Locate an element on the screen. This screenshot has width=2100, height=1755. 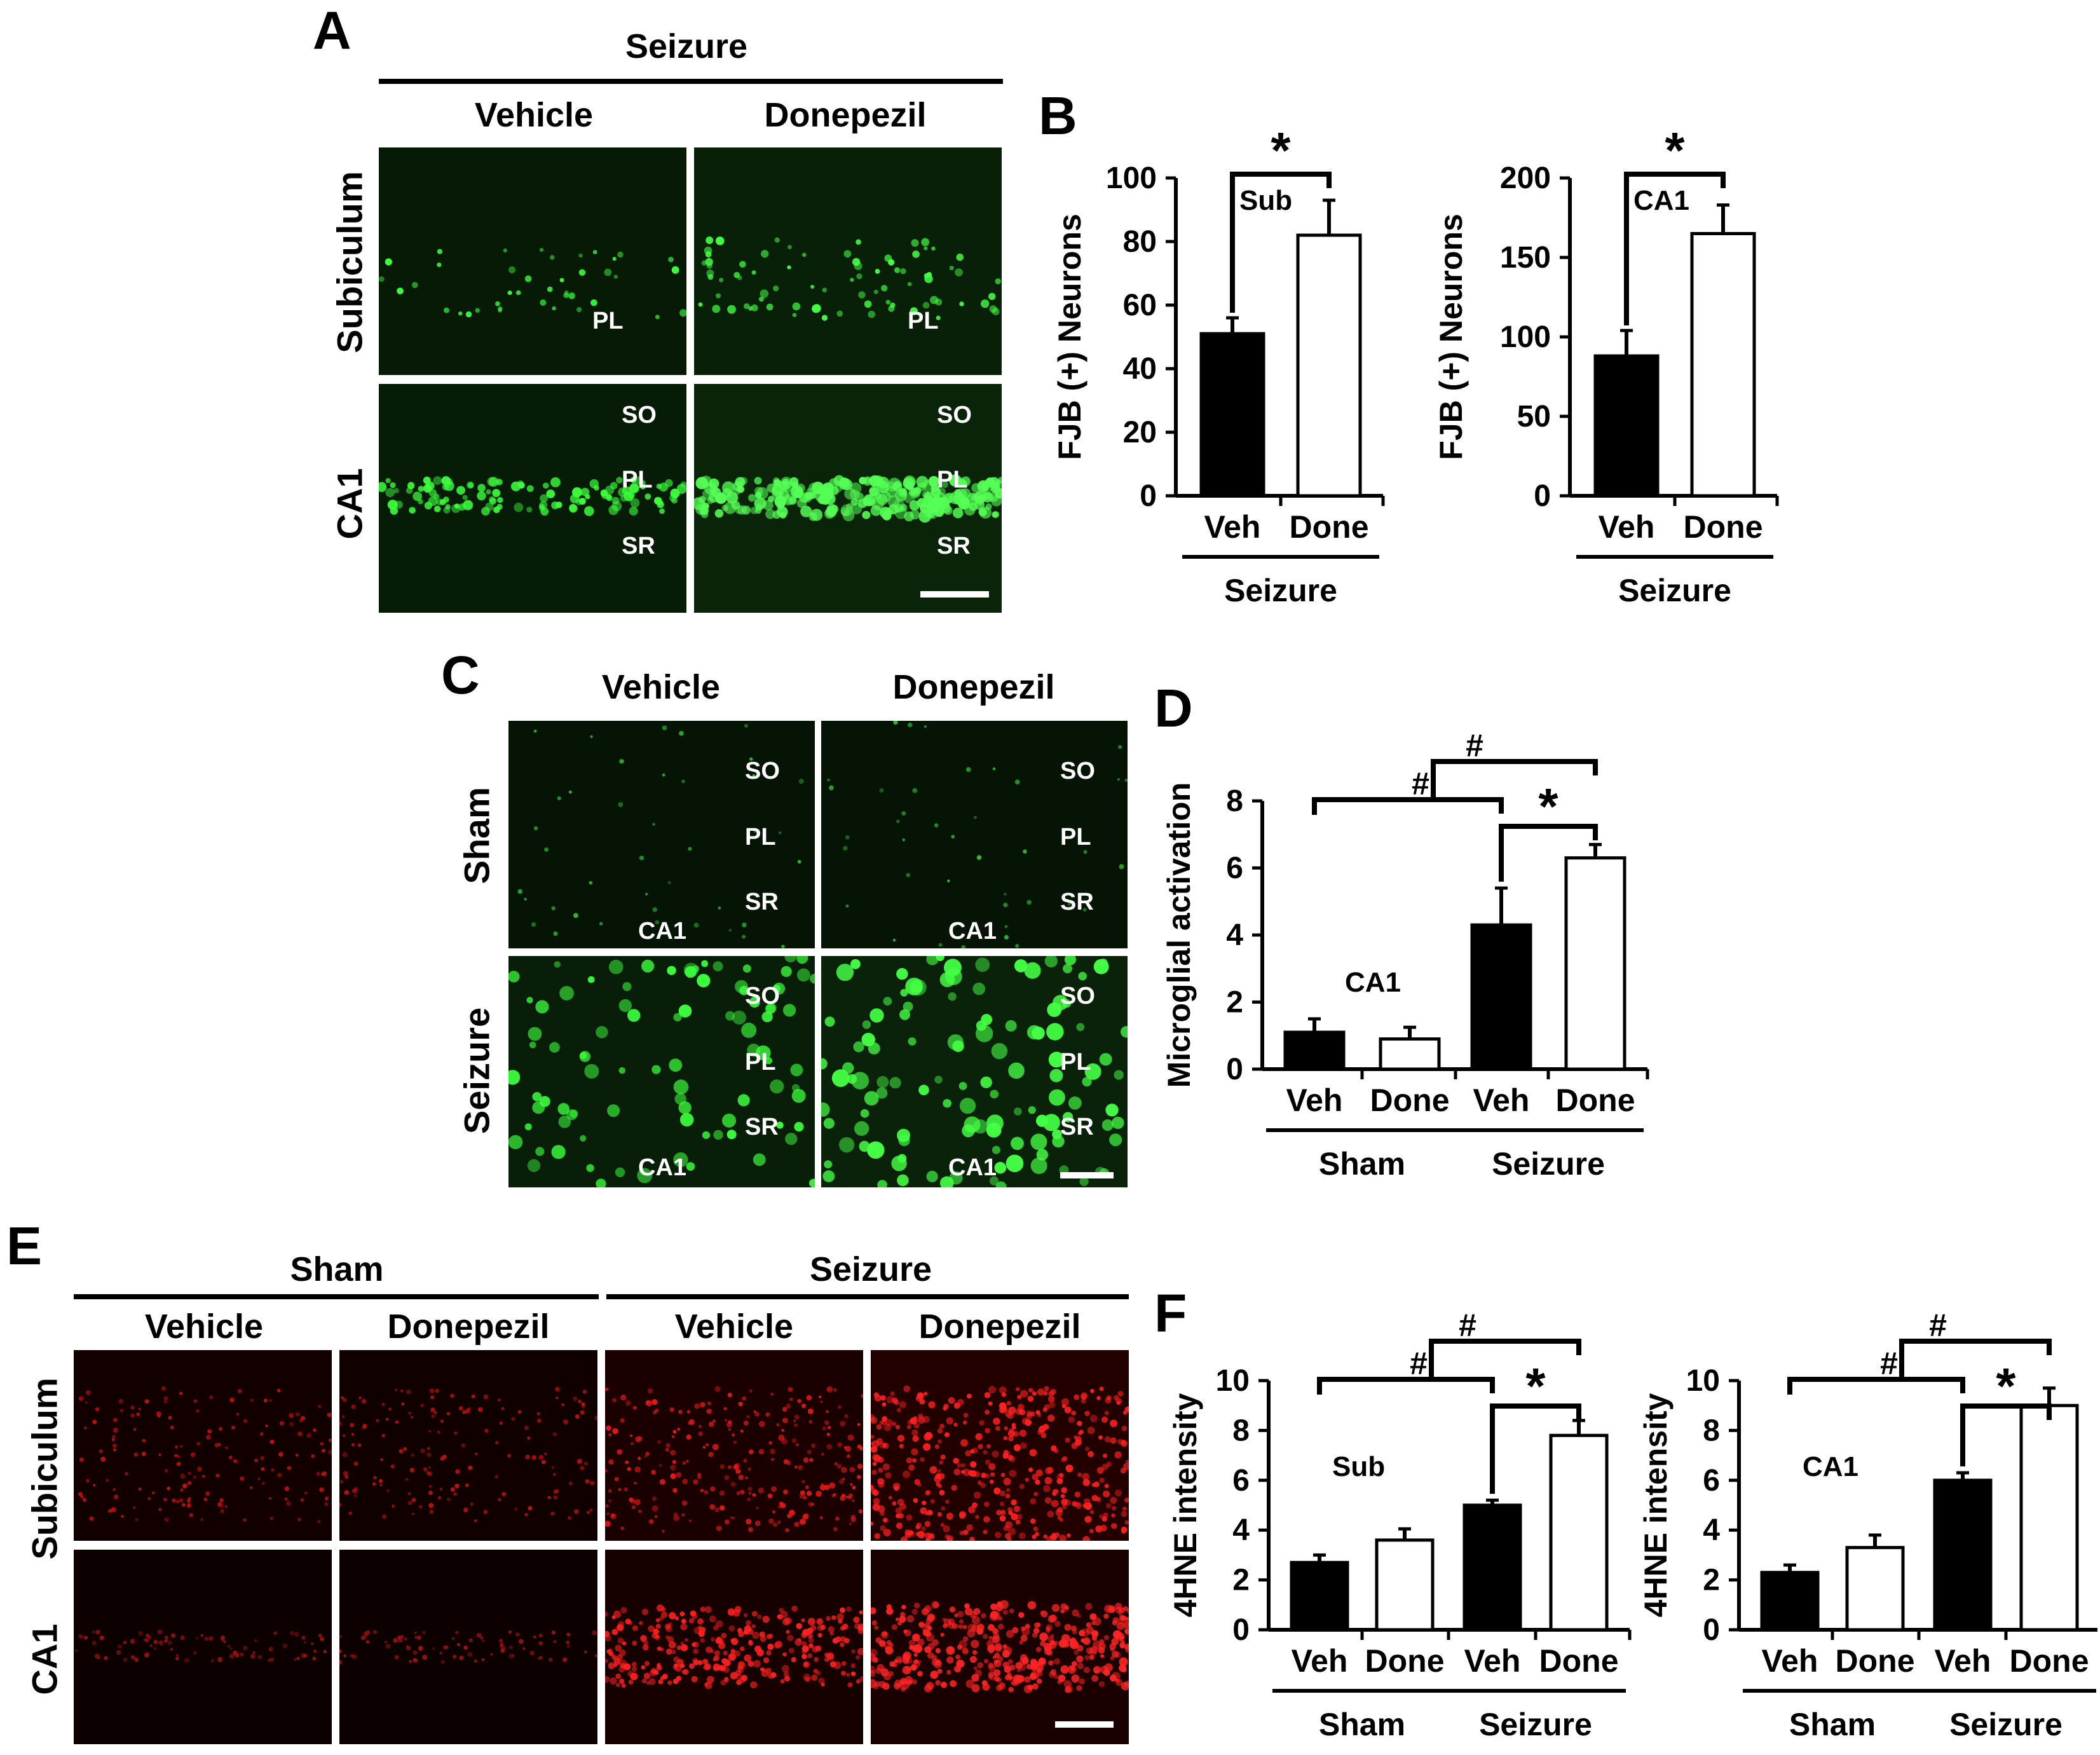
y-tick-label: 20 is located at coordinates (1140, 433).